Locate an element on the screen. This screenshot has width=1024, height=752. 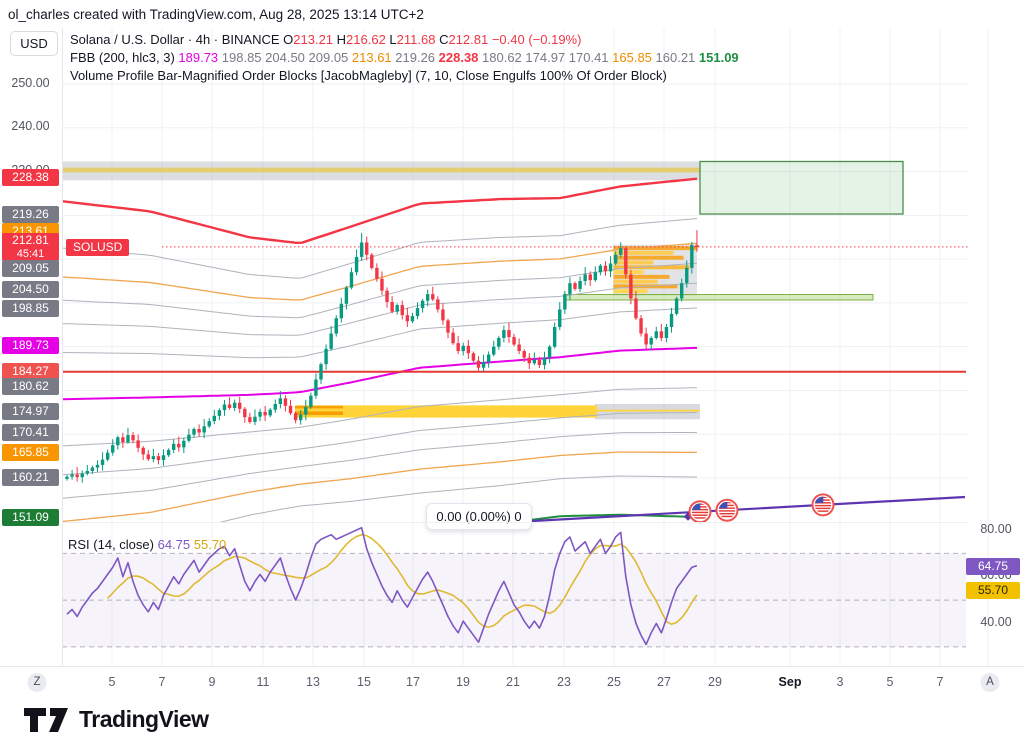
tradingview-logo-text: TradingView is located at coordinates (144, 719).